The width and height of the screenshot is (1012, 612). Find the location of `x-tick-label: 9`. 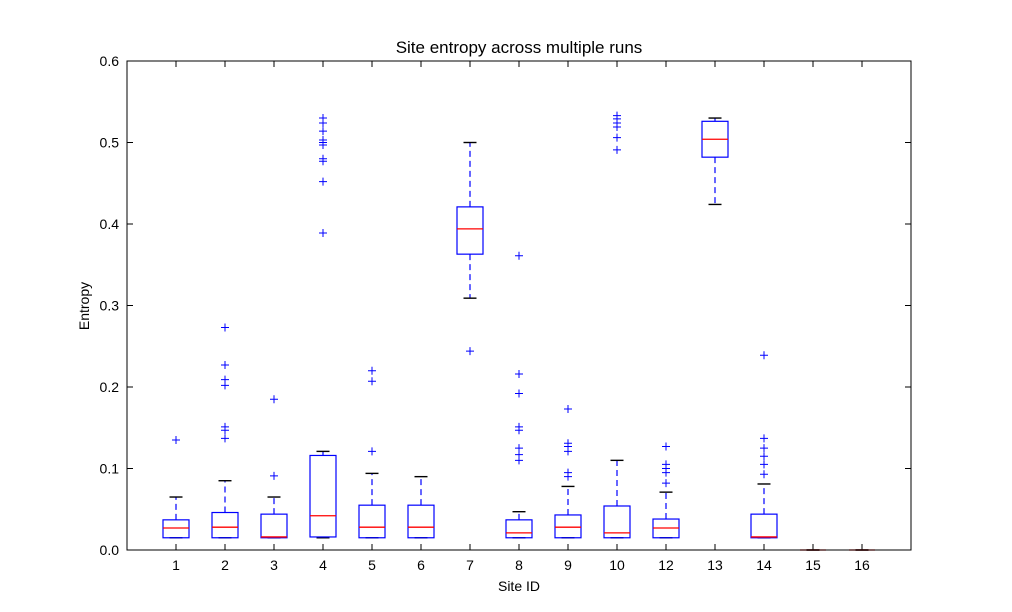

x-tick-label: 9 is located at coordinates (568, 565).